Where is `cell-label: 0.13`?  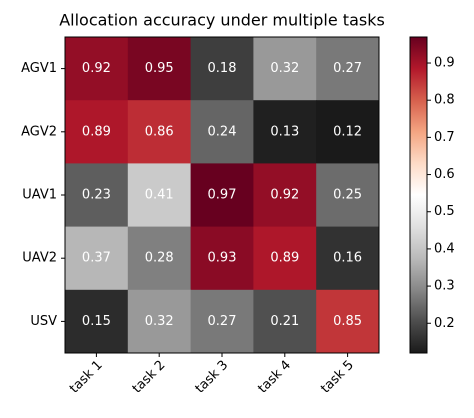 cell-label: 0.13 is located at coordinates (284, 131).